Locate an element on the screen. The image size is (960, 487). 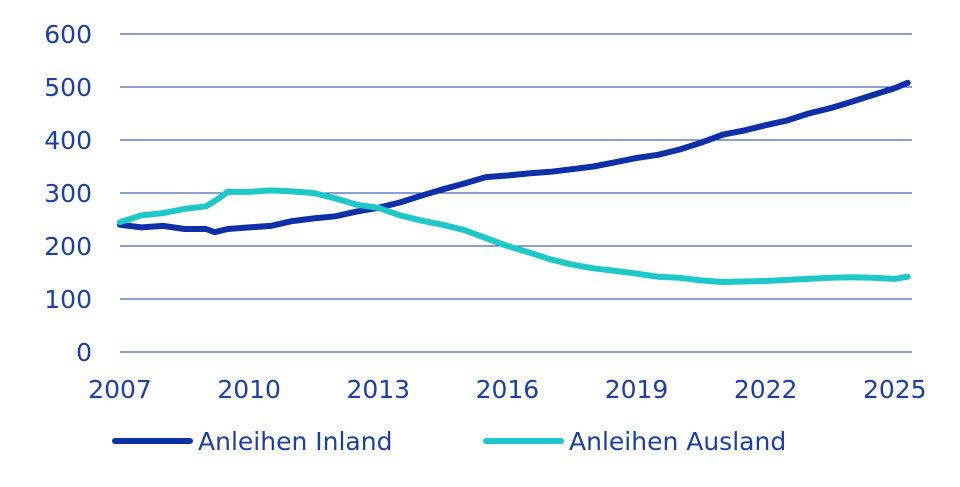
y-tick-label: 400 is located at coordinates (68, 140).